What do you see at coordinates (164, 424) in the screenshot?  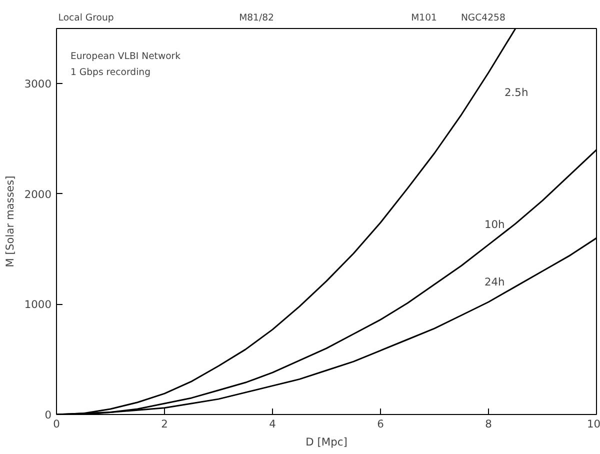 I see `x-tick-label: 2` at bounding box center [164, 424].